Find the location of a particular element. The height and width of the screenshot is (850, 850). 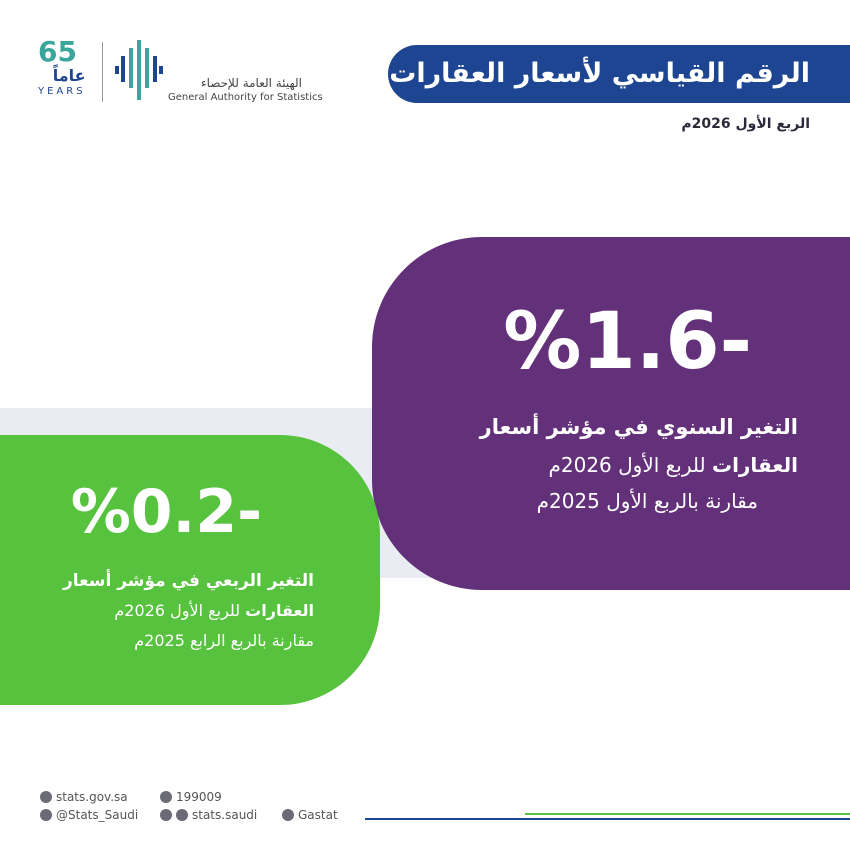

footer-social: stats.saudi is located at coordinates (208, 815).